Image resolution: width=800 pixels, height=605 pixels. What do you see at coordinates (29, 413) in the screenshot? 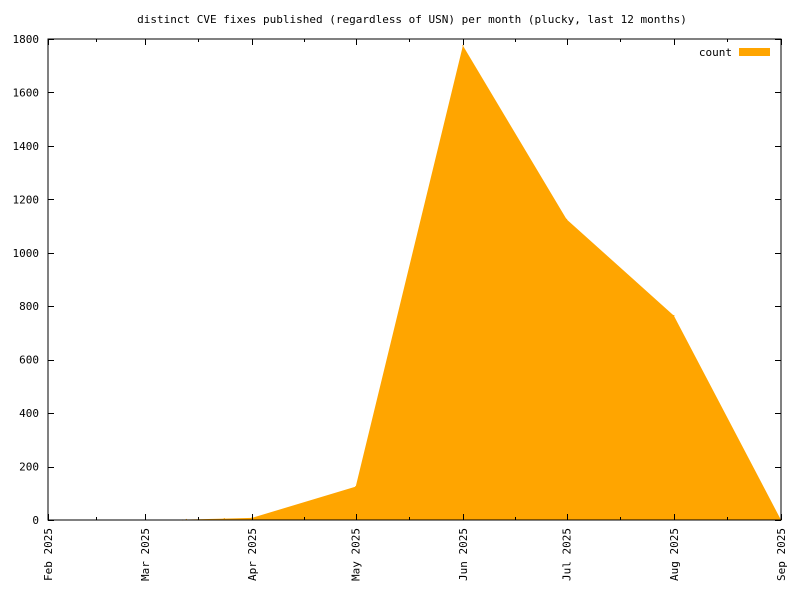
I see `y-tick-label: 400` at bounding box center [29, 413].